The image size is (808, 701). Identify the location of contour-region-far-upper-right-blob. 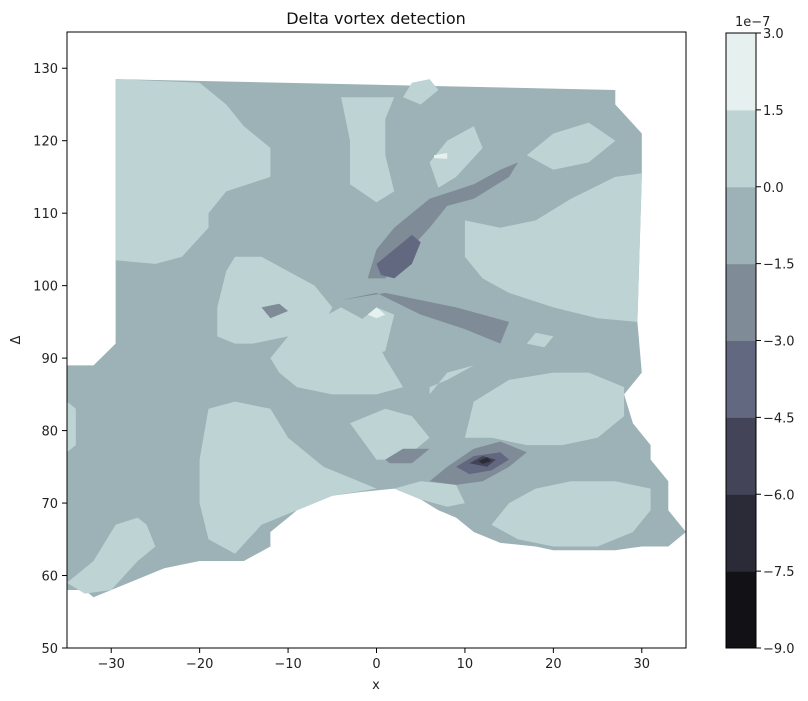
(571, 146).